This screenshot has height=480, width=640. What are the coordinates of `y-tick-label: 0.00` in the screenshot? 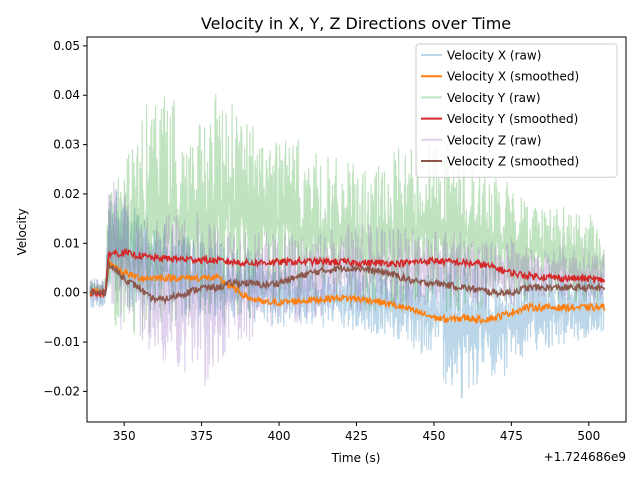 It's located at (66, 293).